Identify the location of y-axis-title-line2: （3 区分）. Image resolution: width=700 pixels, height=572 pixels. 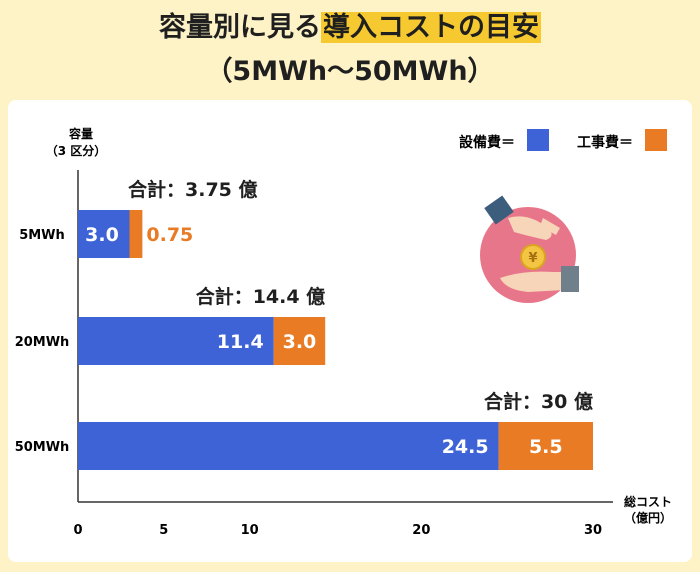
(76, 150).